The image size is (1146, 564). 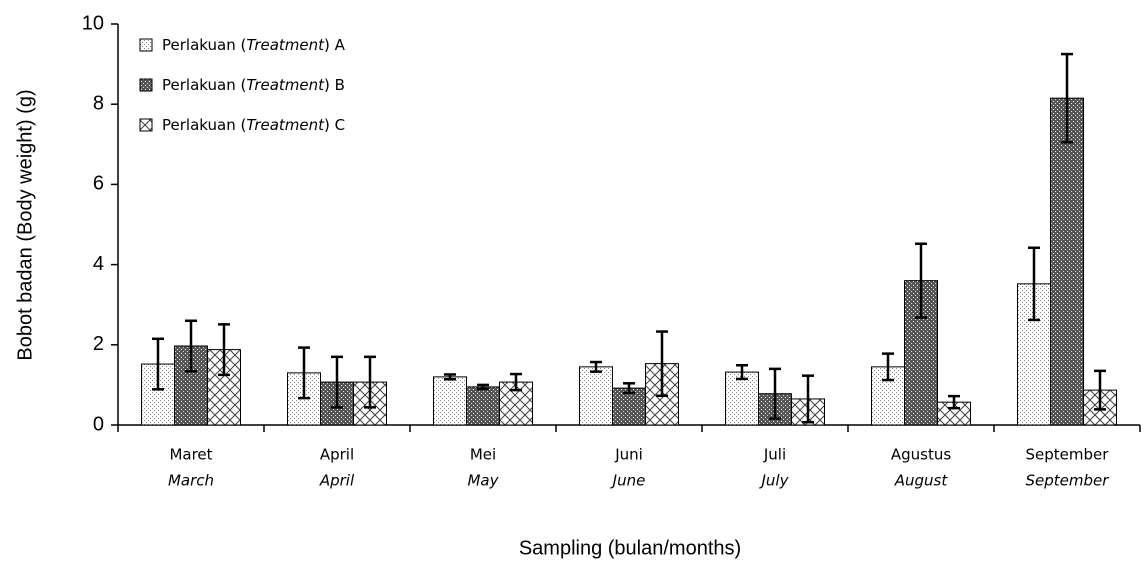 I want to click on y-tick-label: 0, so click(x=98, y=424).